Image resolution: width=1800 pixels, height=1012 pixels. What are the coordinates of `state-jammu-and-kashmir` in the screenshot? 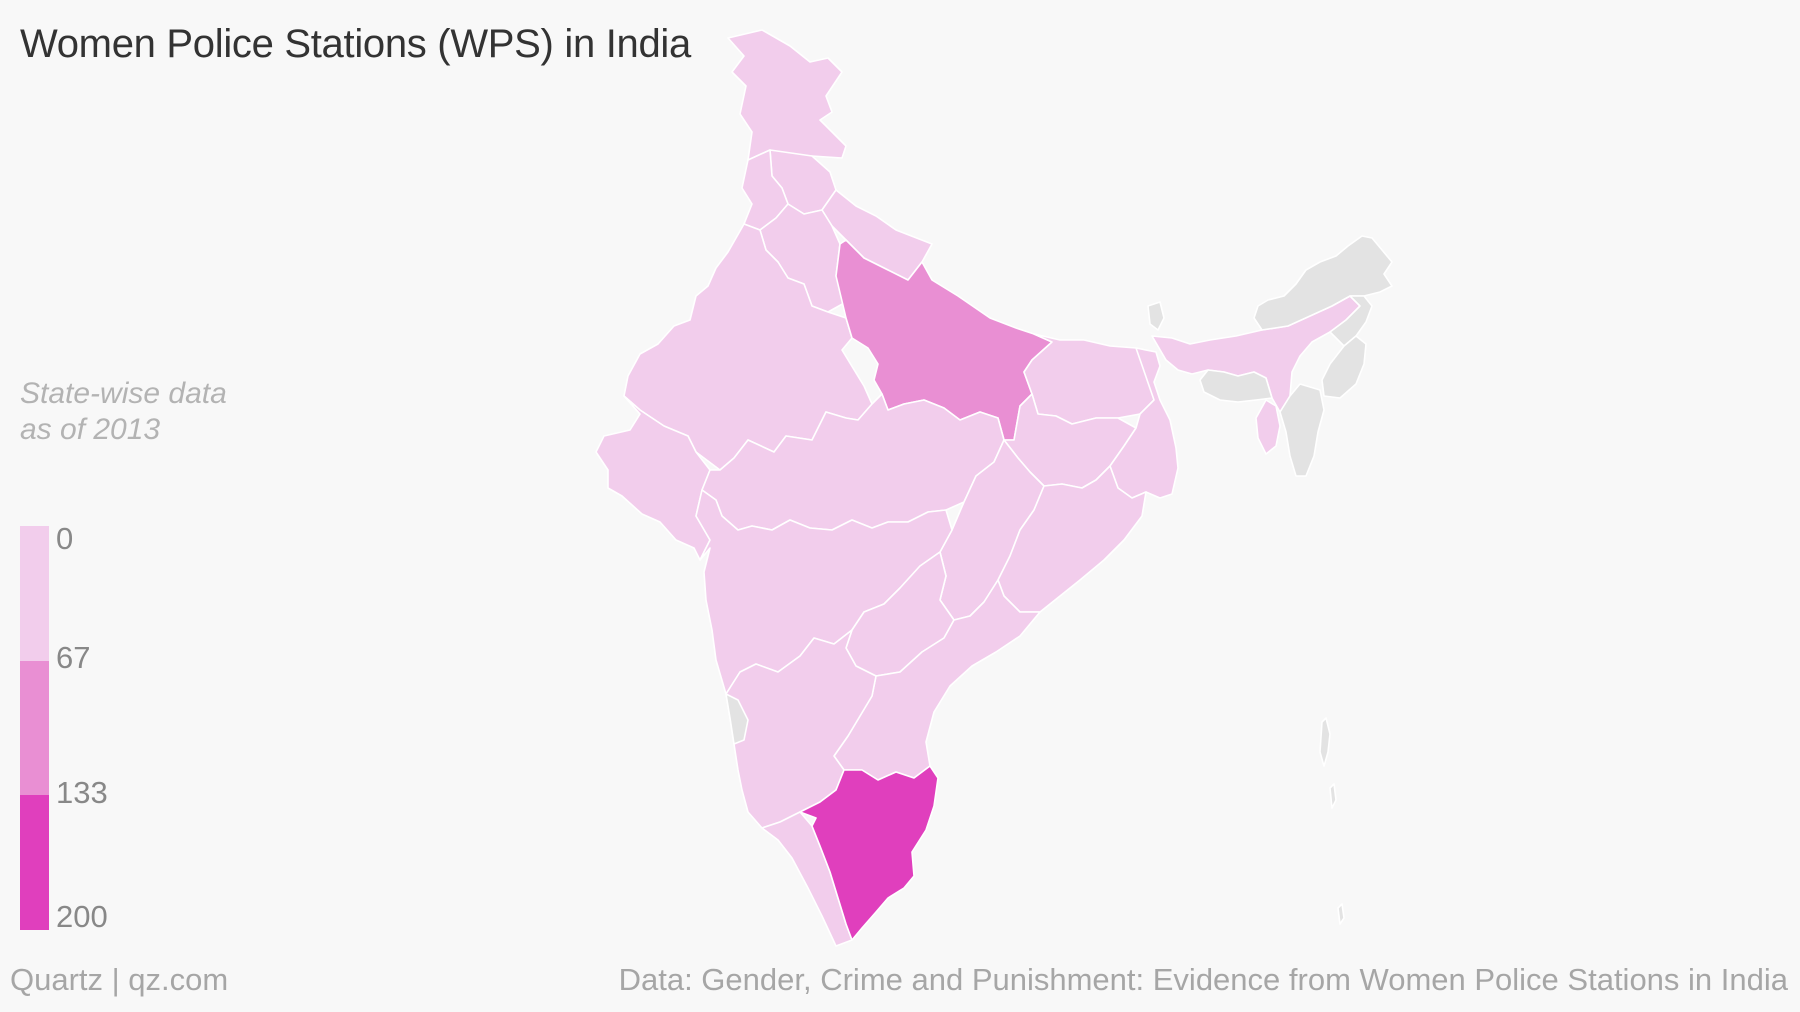 It's located at (787, 96).